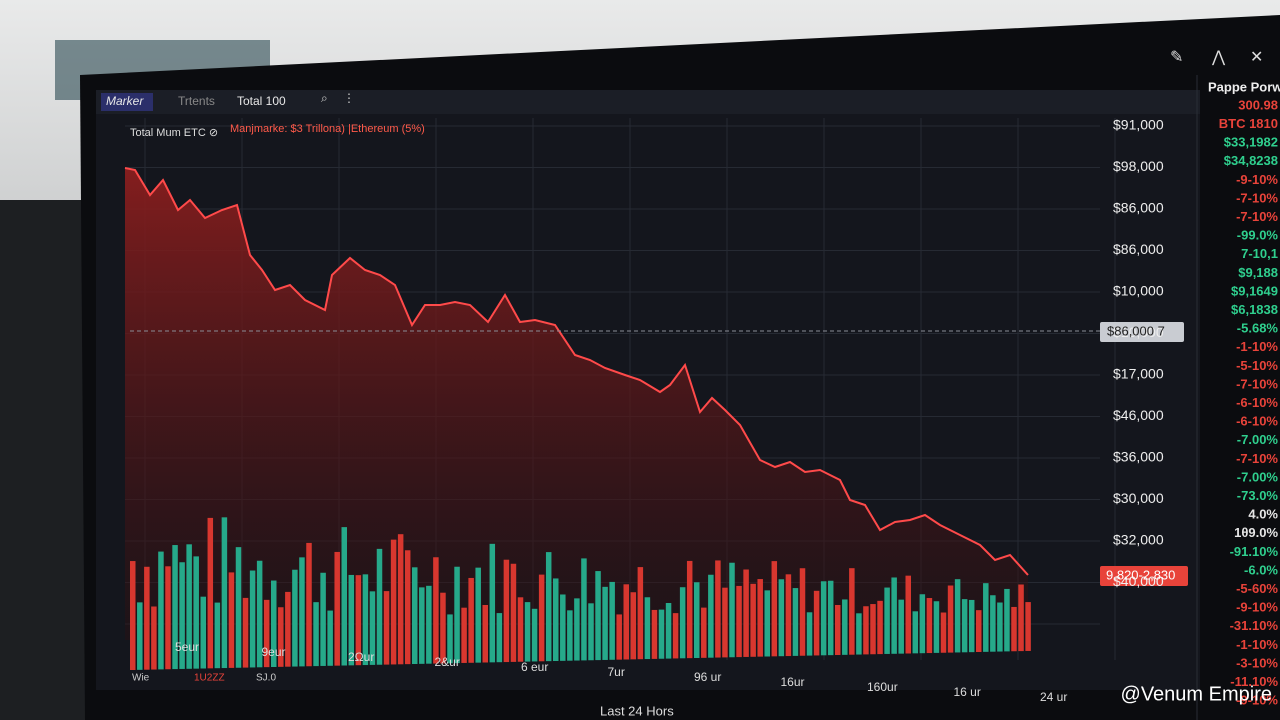 This screenshot has width=1280, height=720. I want to click on price-label: $10,000, so click(1138, 332).